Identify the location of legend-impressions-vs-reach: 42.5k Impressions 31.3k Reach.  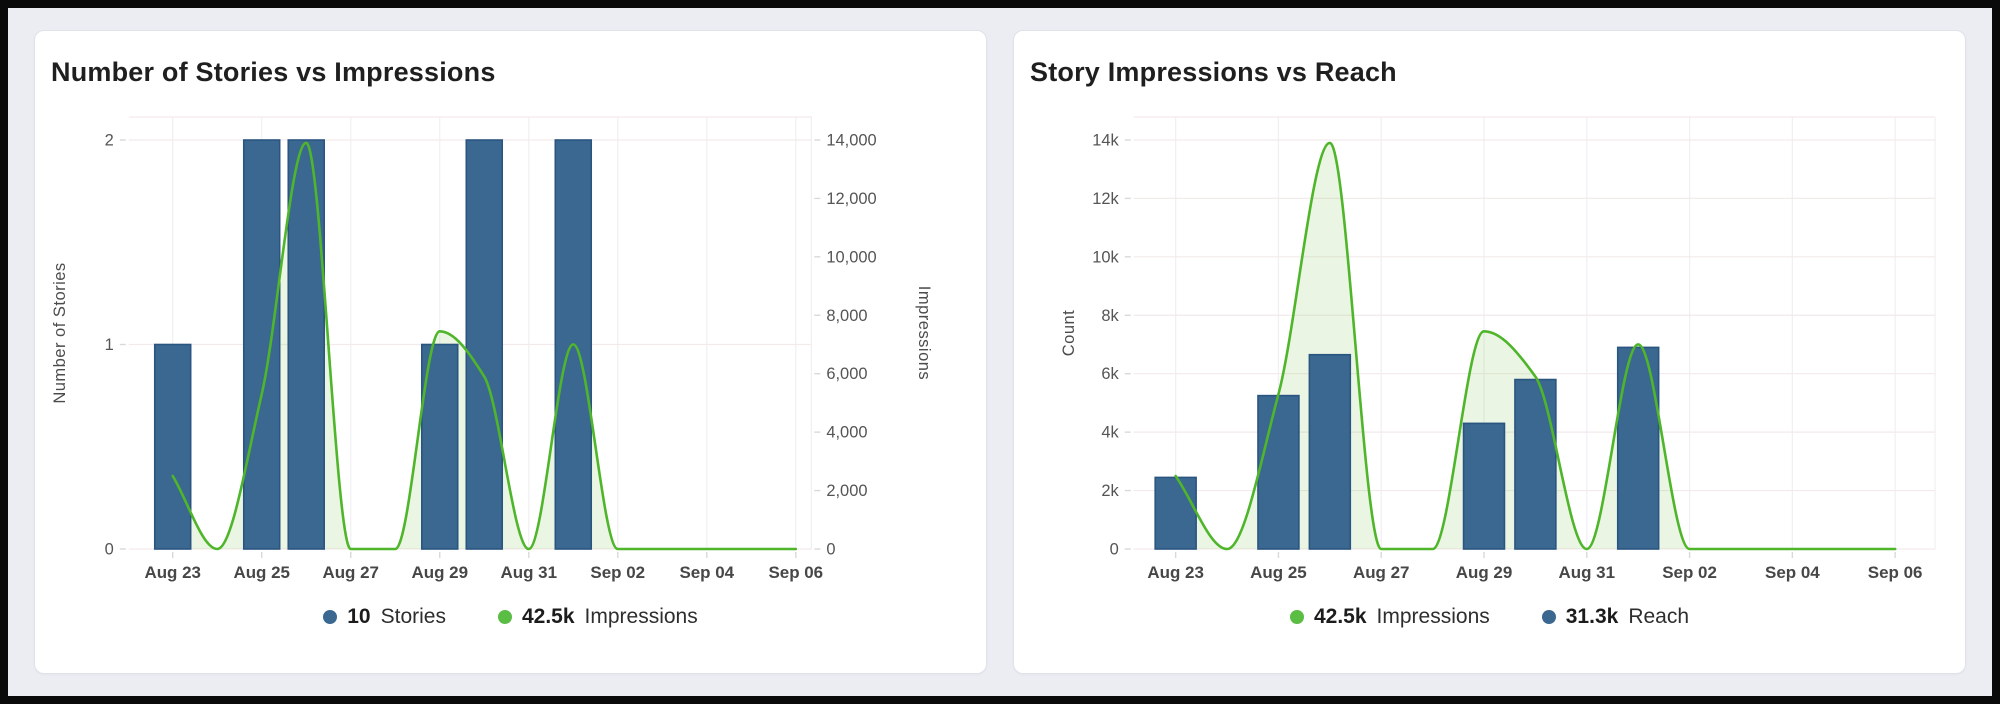
(1489, 617).